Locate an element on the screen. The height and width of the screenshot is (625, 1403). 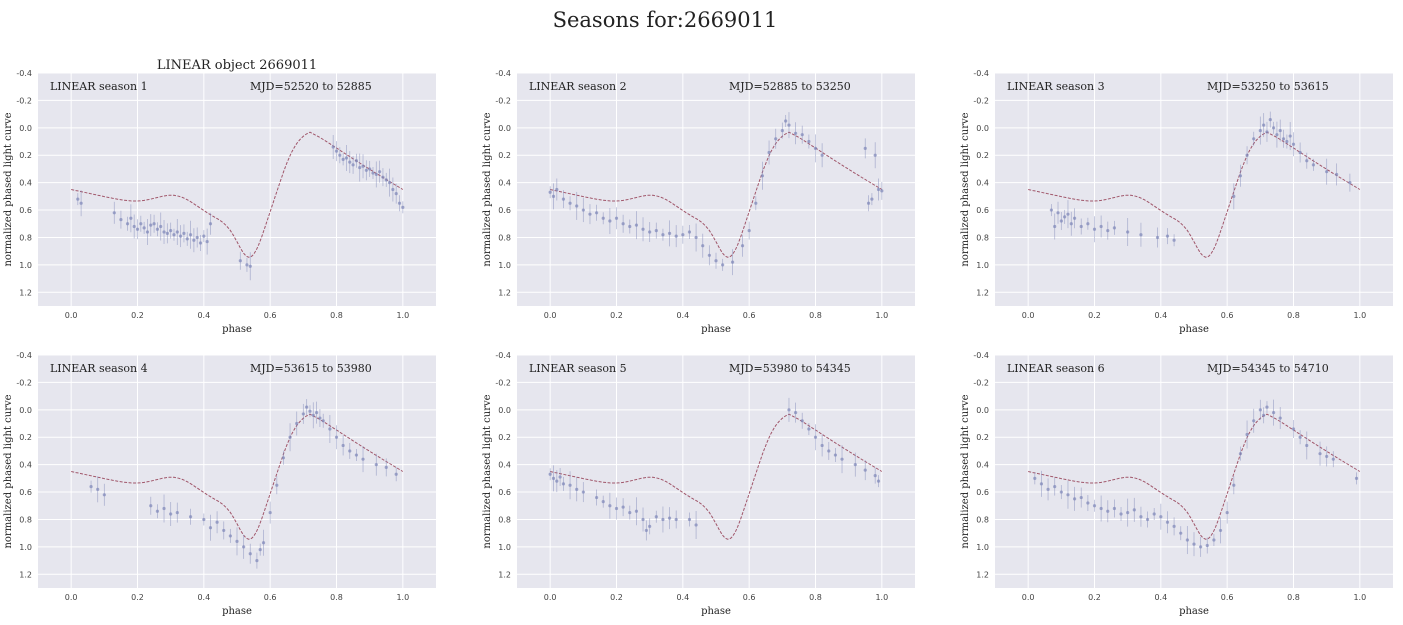
y-axis-label: normalized phased light curve is located at coordinates (487, 189).